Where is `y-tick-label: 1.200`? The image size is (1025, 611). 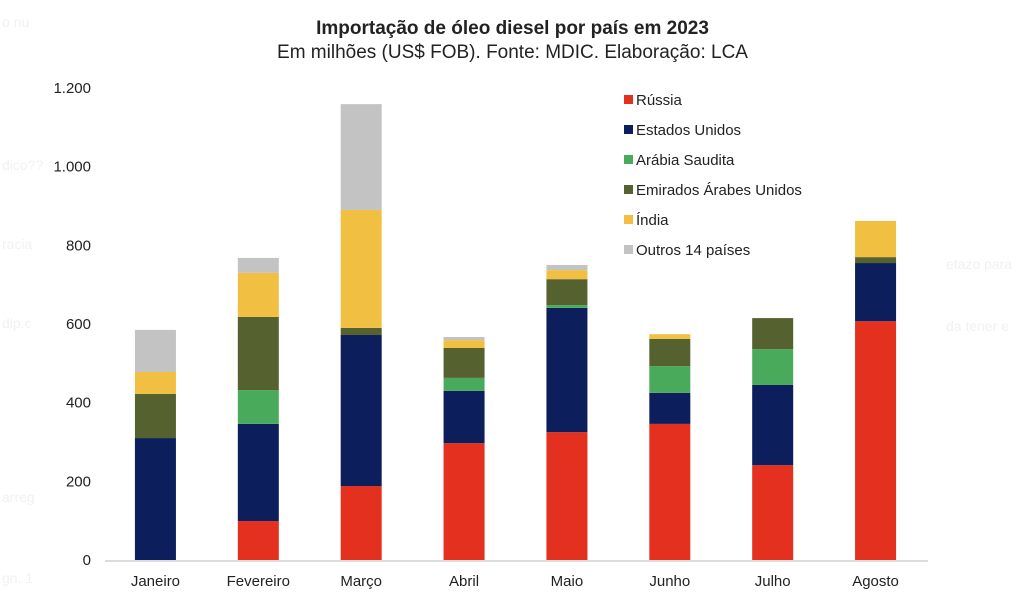 y-tick-label: 1.200 is located at coordinates (72, 88).